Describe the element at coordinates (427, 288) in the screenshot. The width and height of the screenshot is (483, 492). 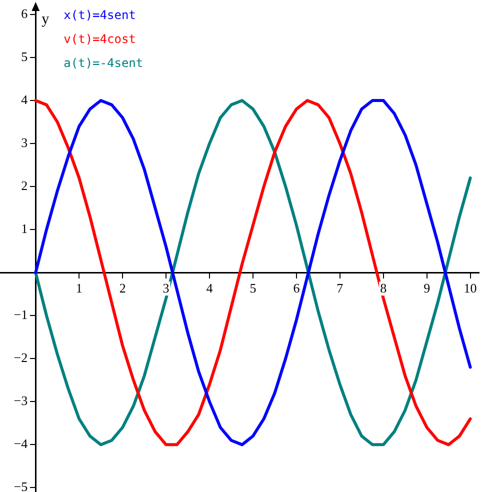
I see `x-tick-label: 9` at that location.